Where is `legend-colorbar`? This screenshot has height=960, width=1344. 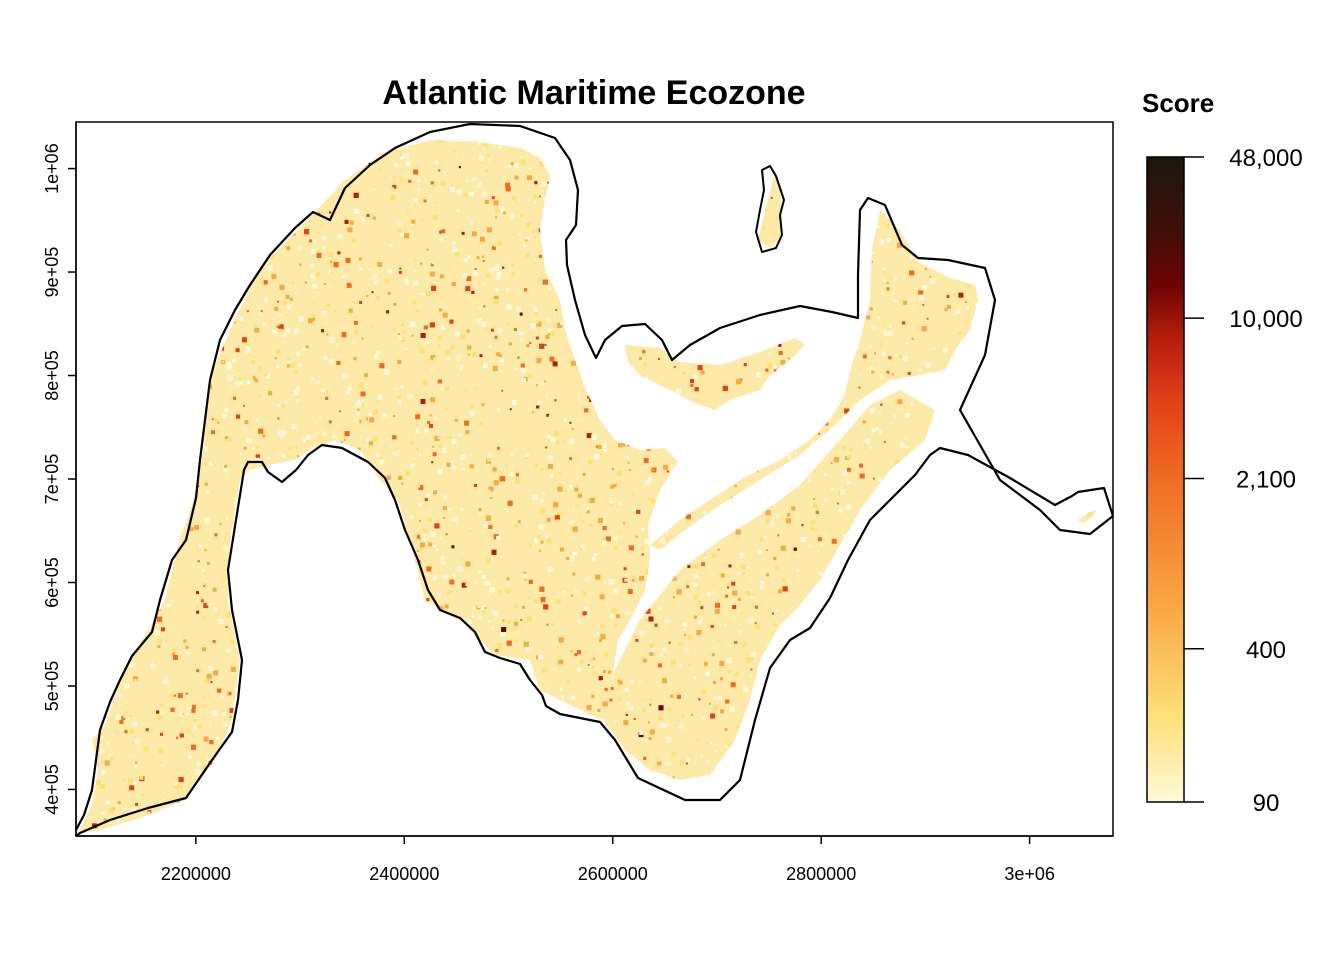
legend-colorbar is located at coordinates (1165, 479).